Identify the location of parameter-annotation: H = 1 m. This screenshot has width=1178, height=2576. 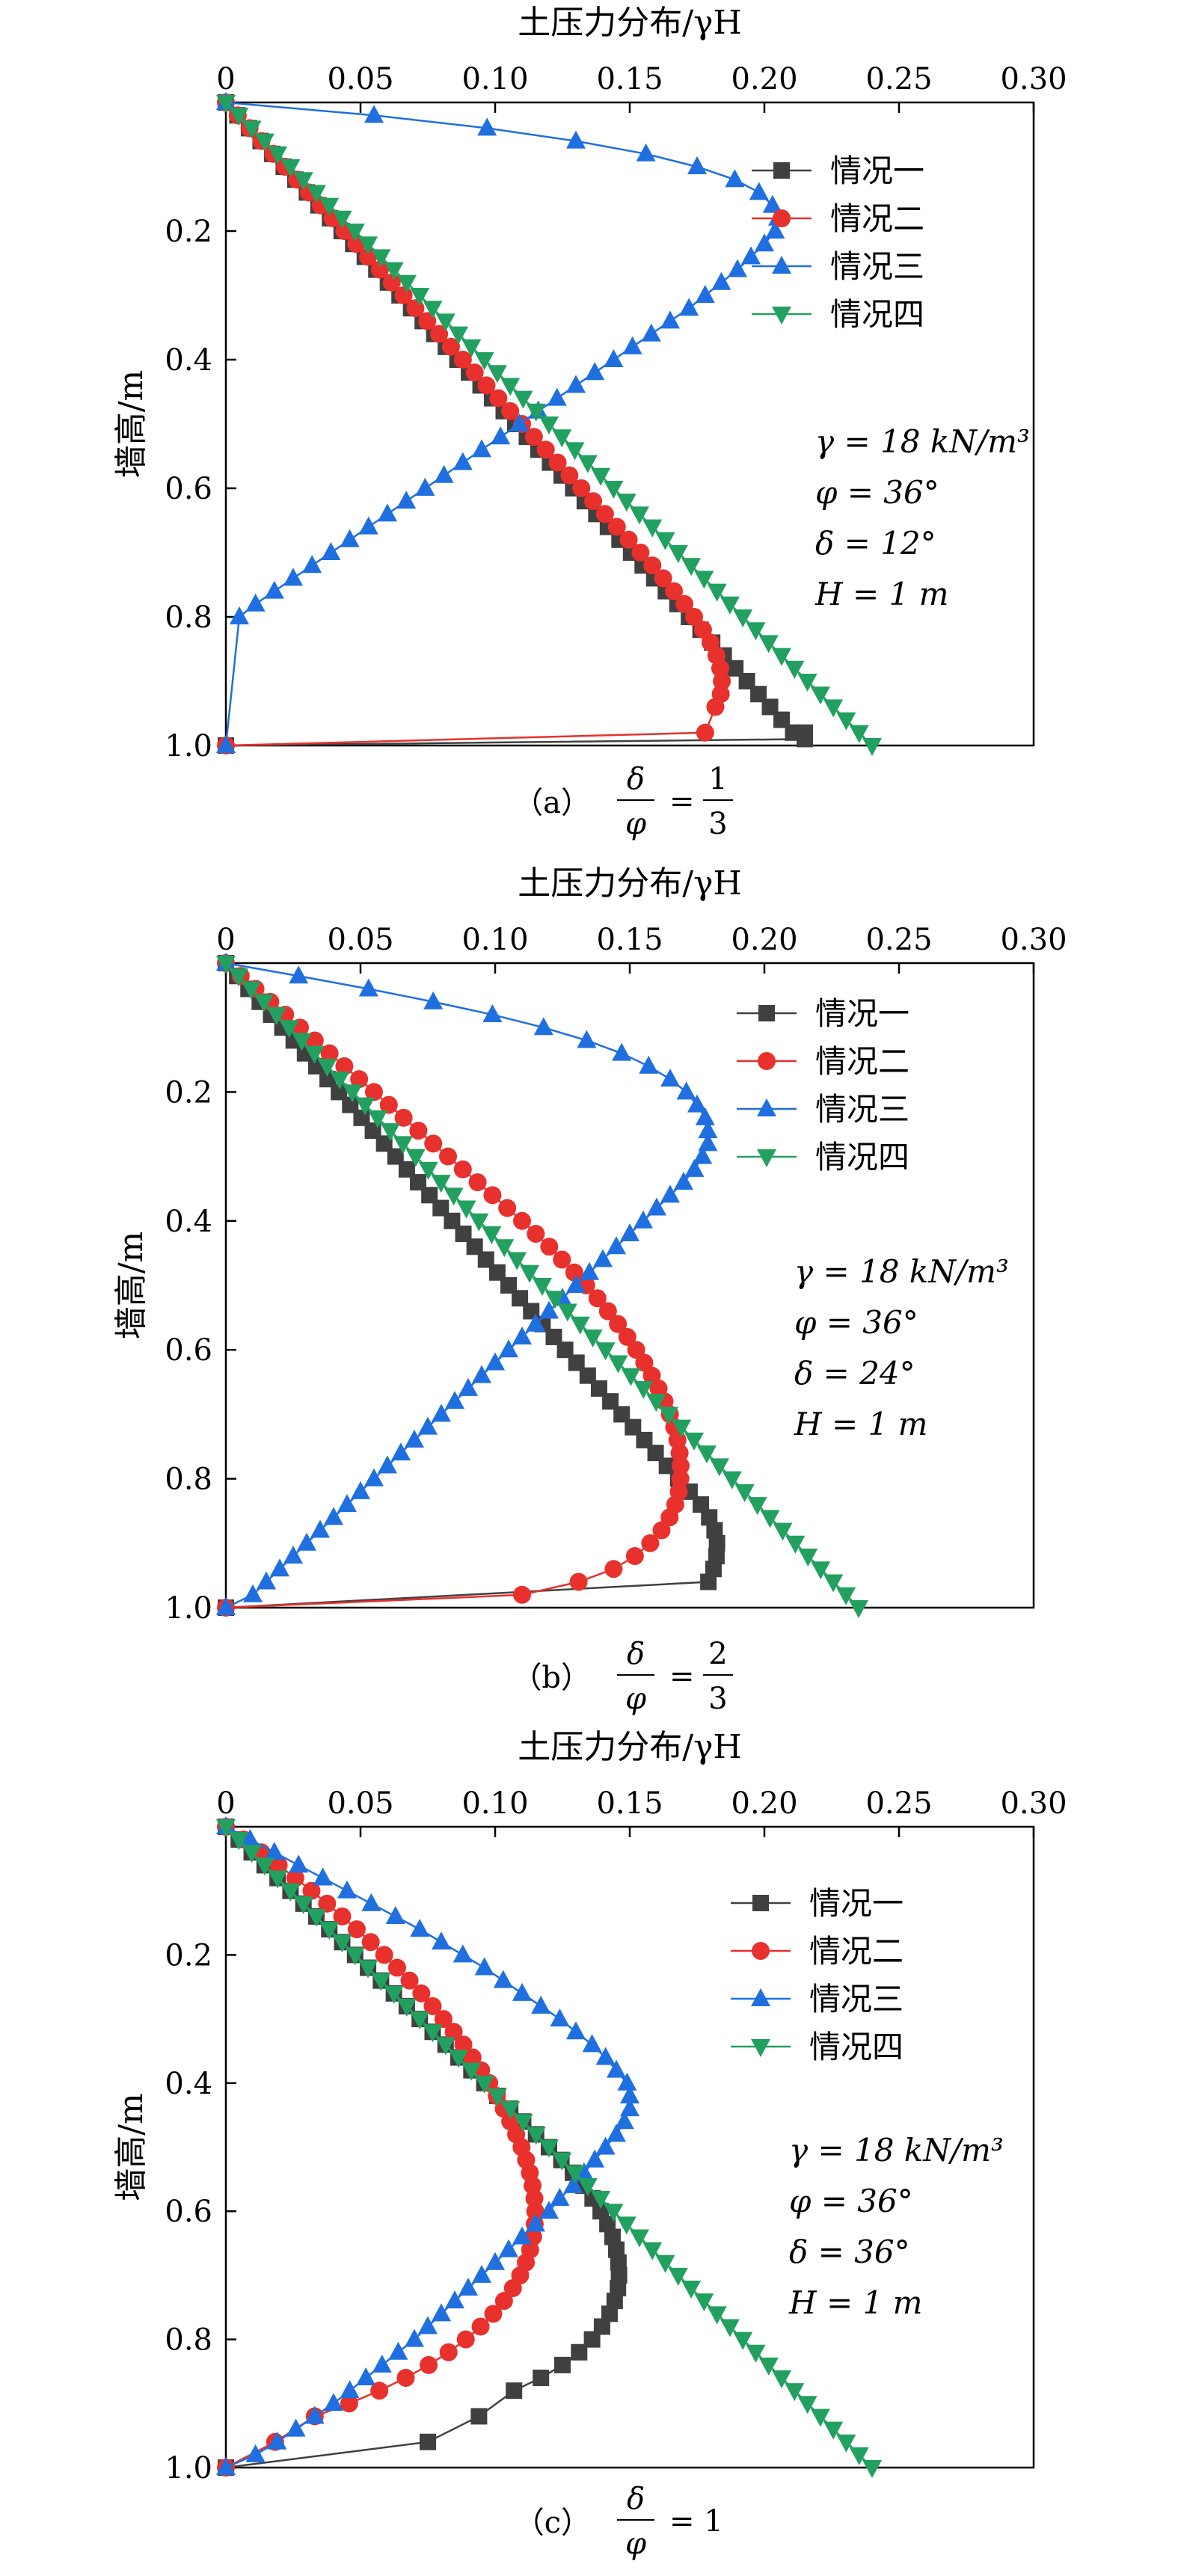
(855, 2302).